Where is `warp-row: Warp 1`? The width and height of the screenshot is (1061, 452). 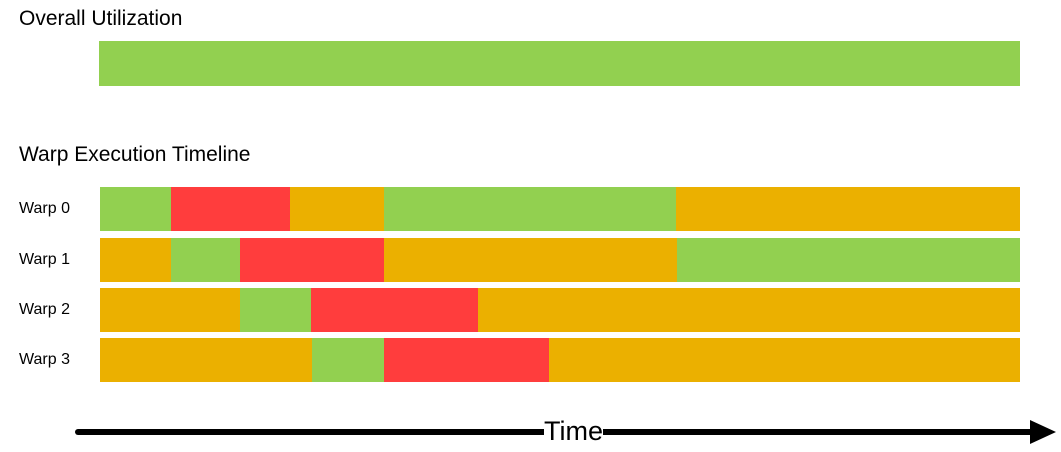 warp-row: Warp 1 is located at coordinates (530, 260).